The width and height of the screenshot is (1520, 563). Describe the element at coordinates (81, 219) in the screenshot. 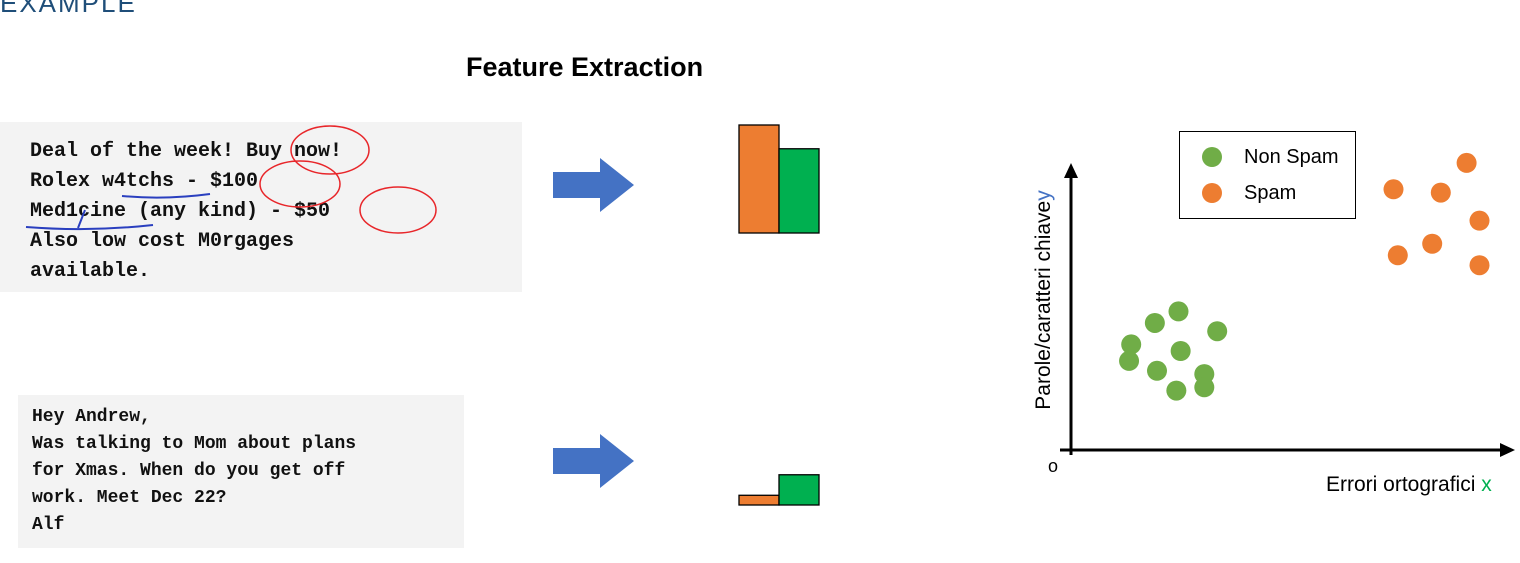

I see `underline-annotation-med1cine-tick` at that location.